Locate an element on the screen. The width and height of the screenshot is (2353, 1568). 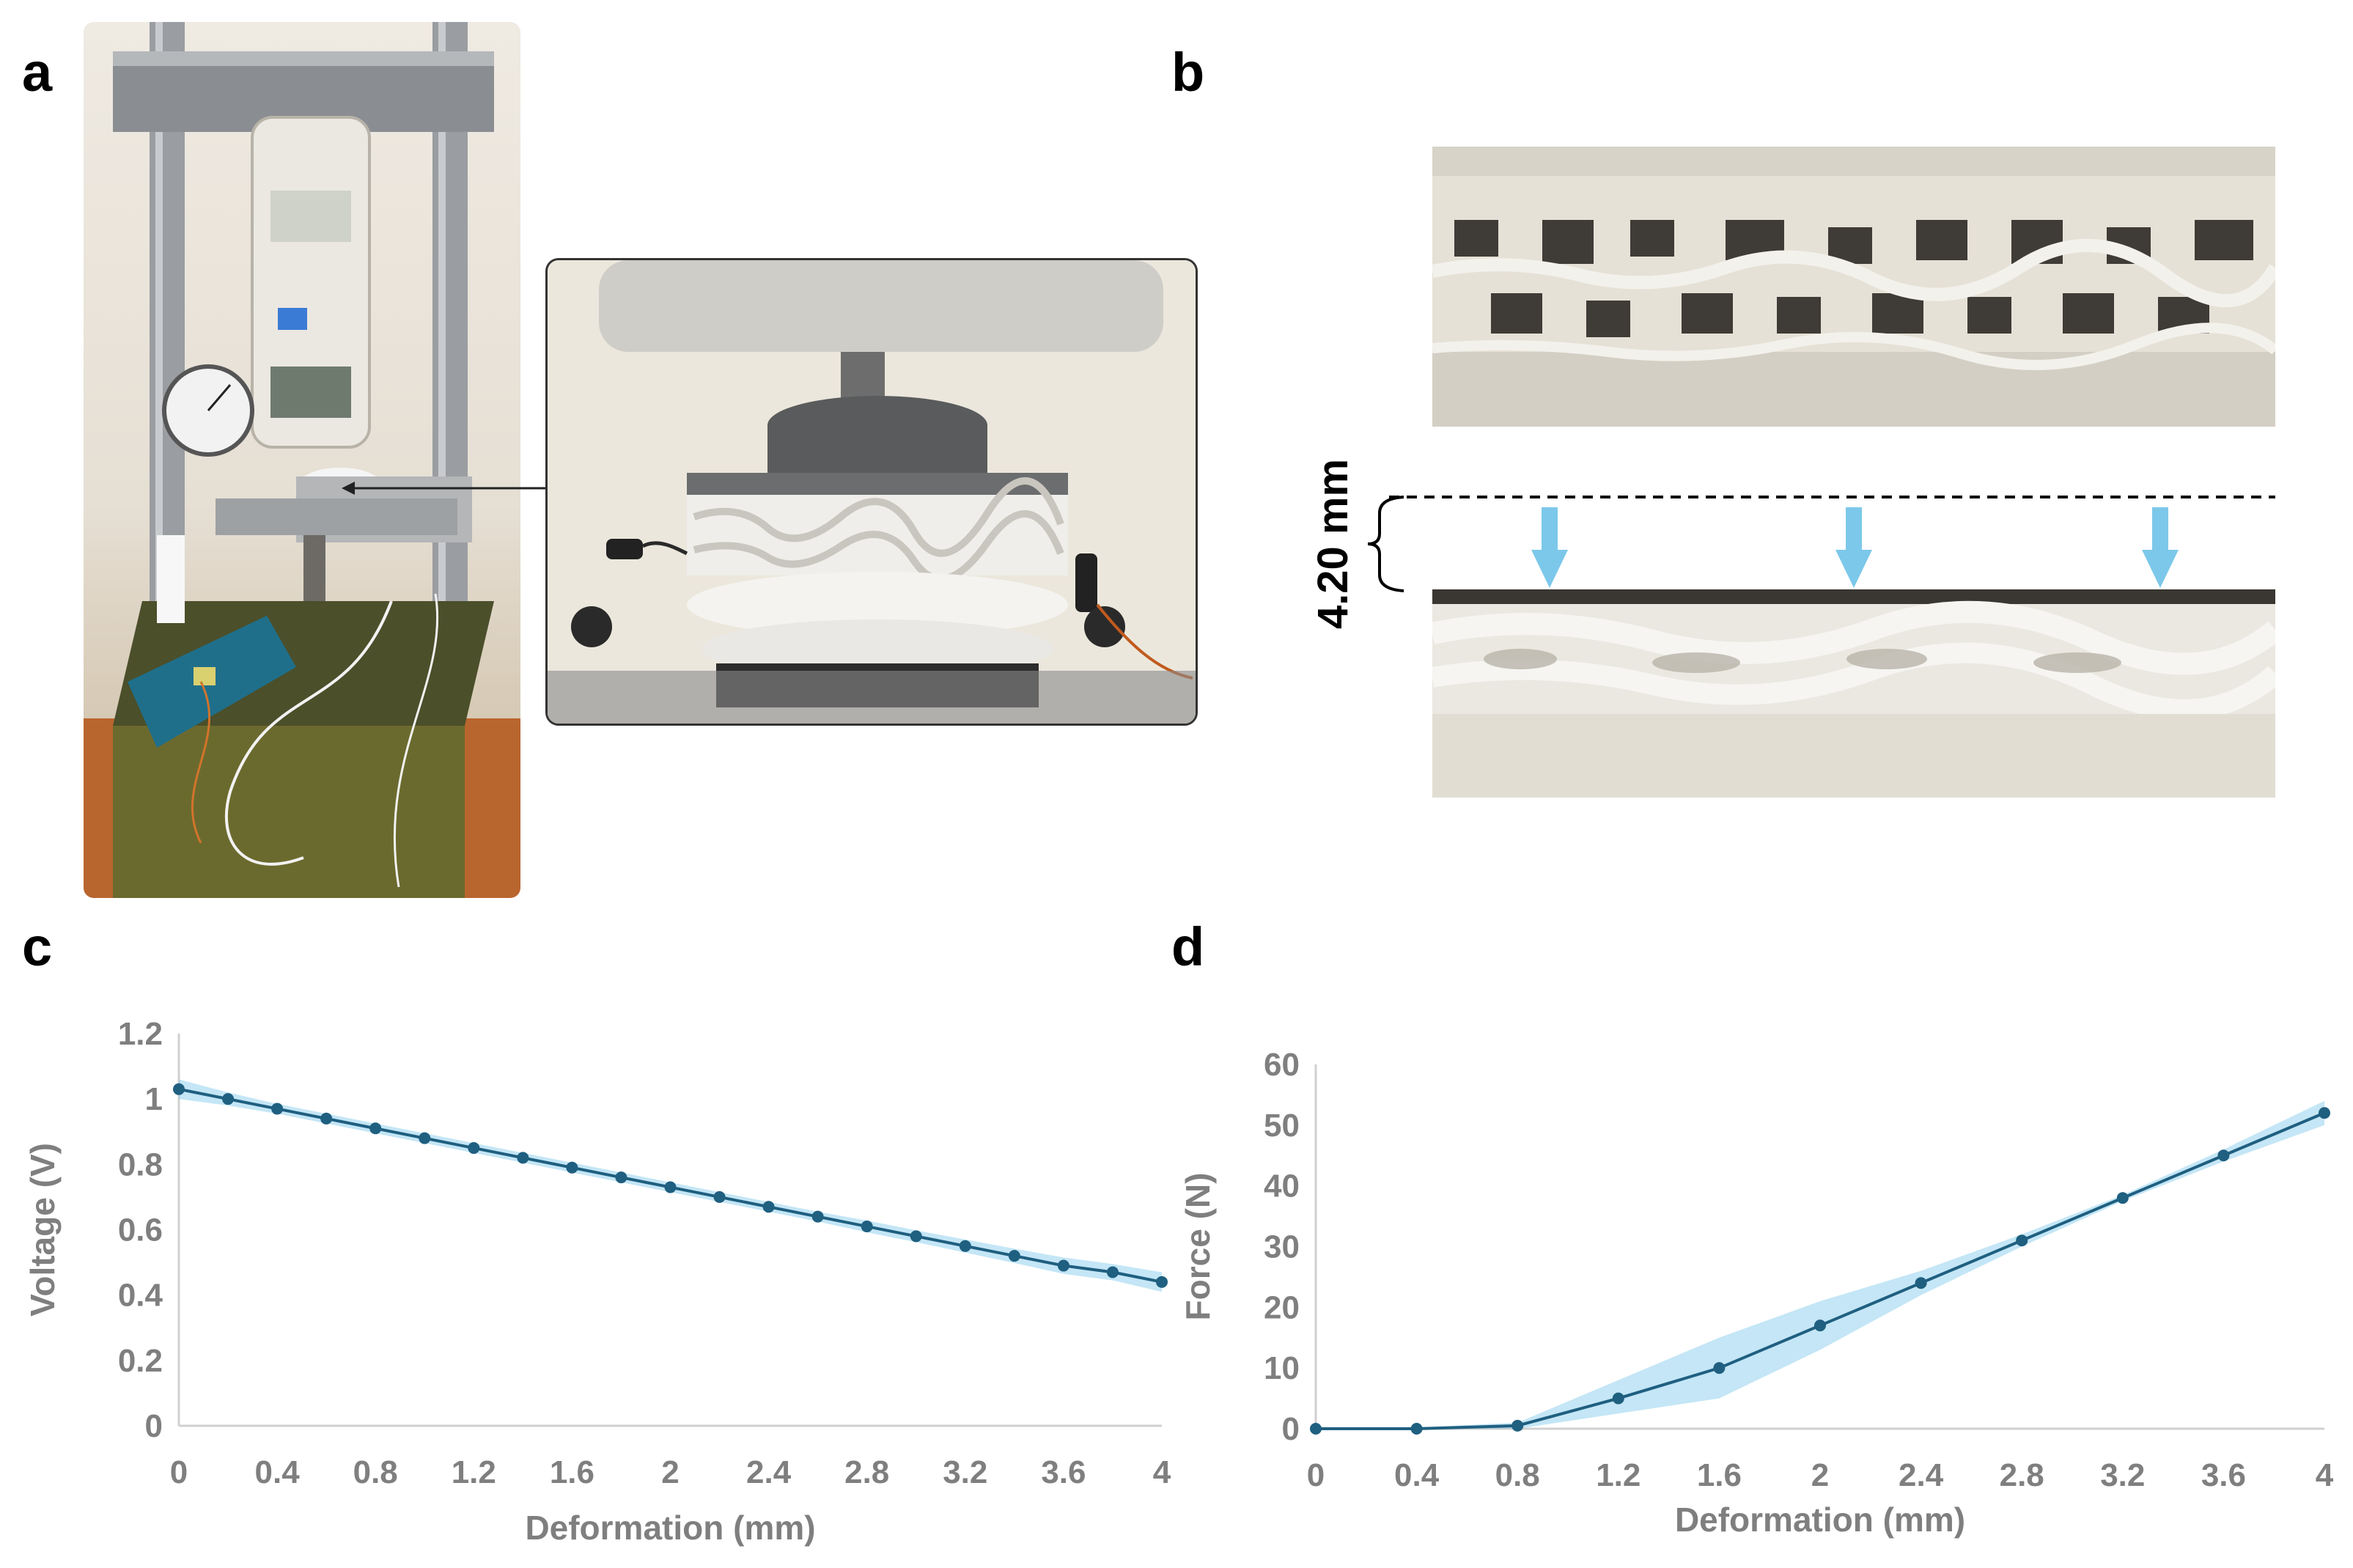
test-rig-photo is located at coordinates (302, 460).